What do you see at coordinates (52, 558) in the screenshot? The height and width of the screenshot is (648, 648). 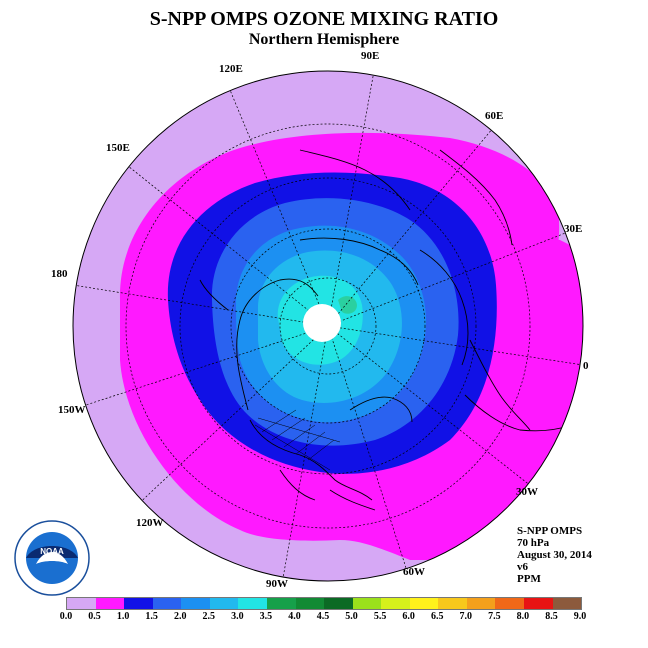 I see `noaa-logo: NOAA` at bounding box center [52, 558].